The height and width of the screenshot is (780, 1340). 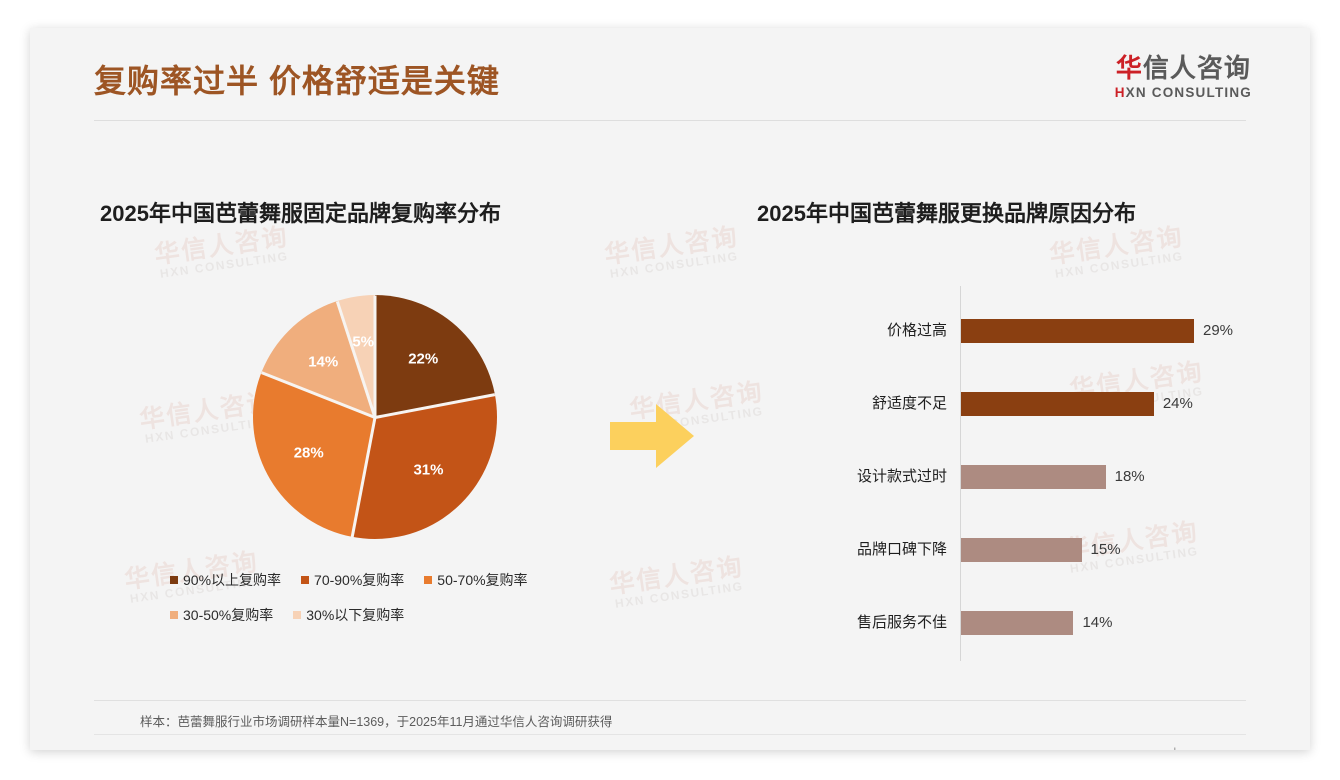 What do you see at coordinates (670, 700) in the screenshot?
I see `source-divider` at bounding box center [670, 700].